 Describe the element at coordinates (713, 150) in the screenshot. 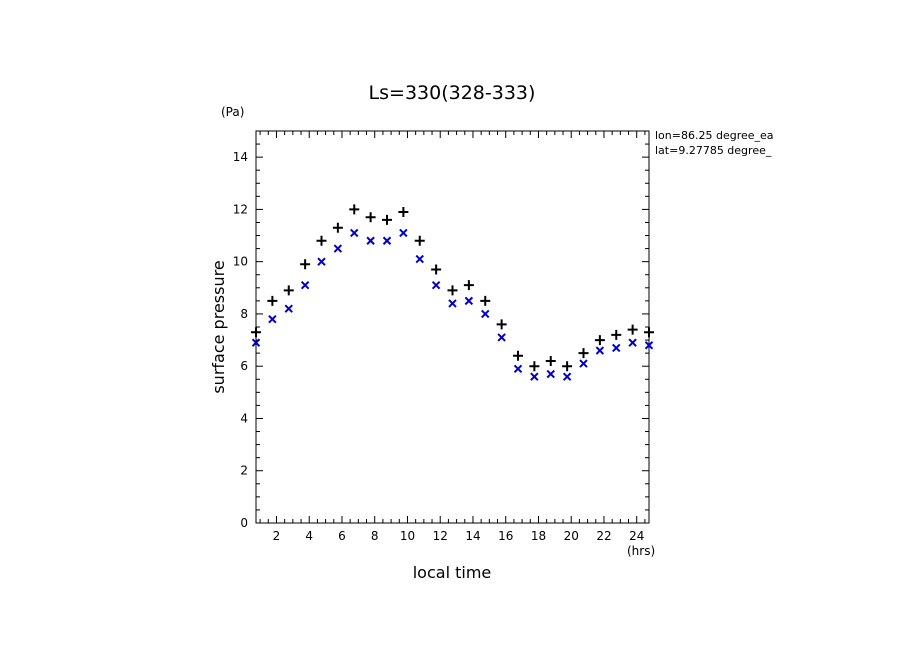

I see `annotation-lat: lat=9.27785 degree_` at that location.